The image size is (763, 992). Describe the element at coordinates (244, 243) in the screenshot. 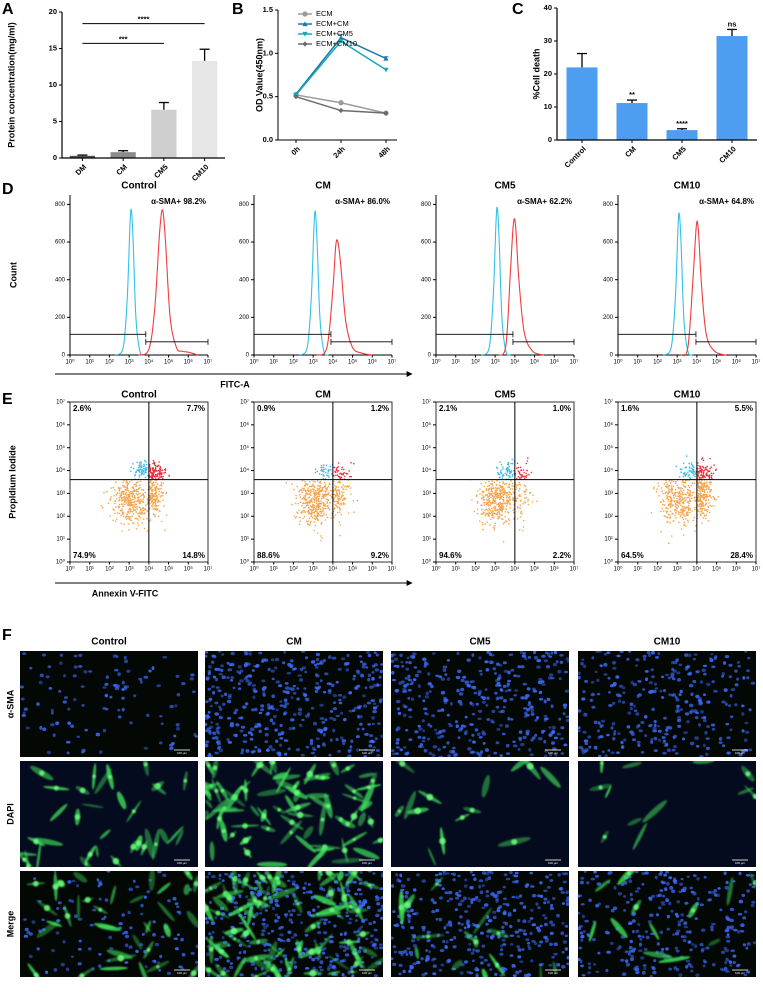

I see `y-tick-label: 600` at that location.